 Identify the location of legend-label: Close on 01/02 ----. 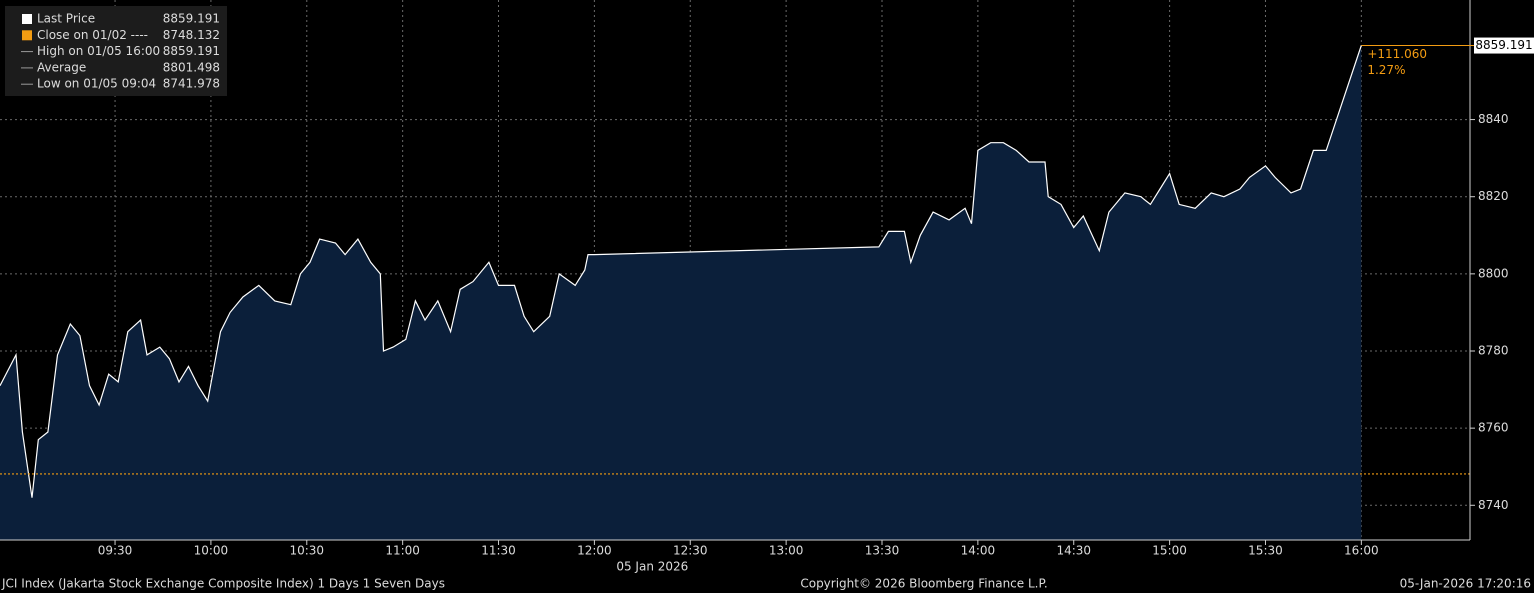
(92, 35).